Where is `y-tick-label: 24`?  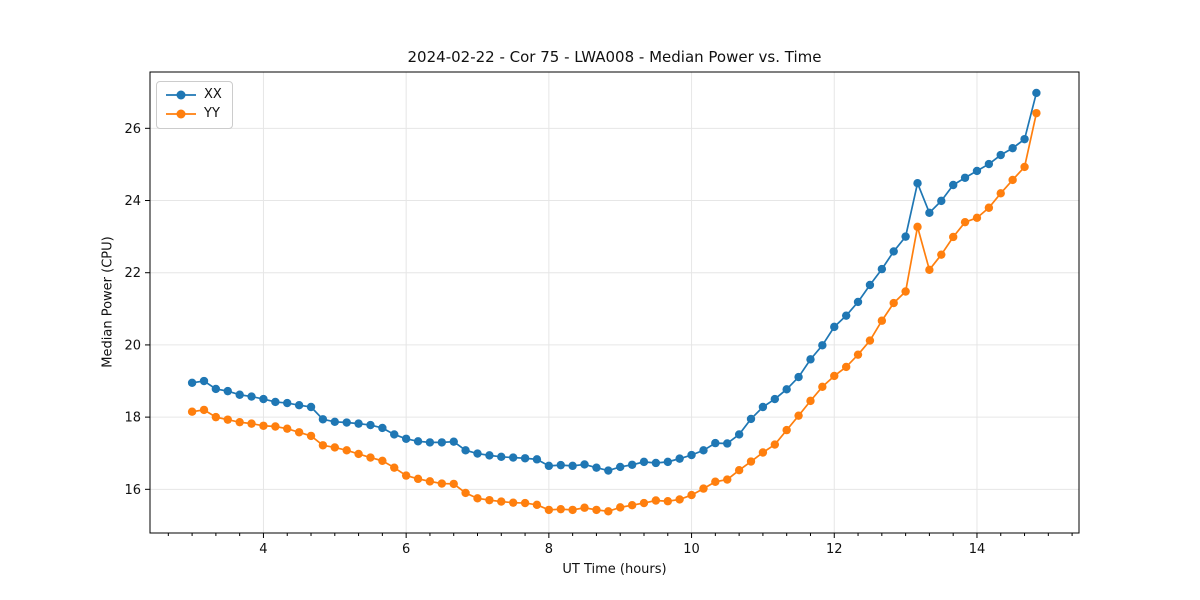 y-tick-label: 24 is located at coordinates (132, 201).